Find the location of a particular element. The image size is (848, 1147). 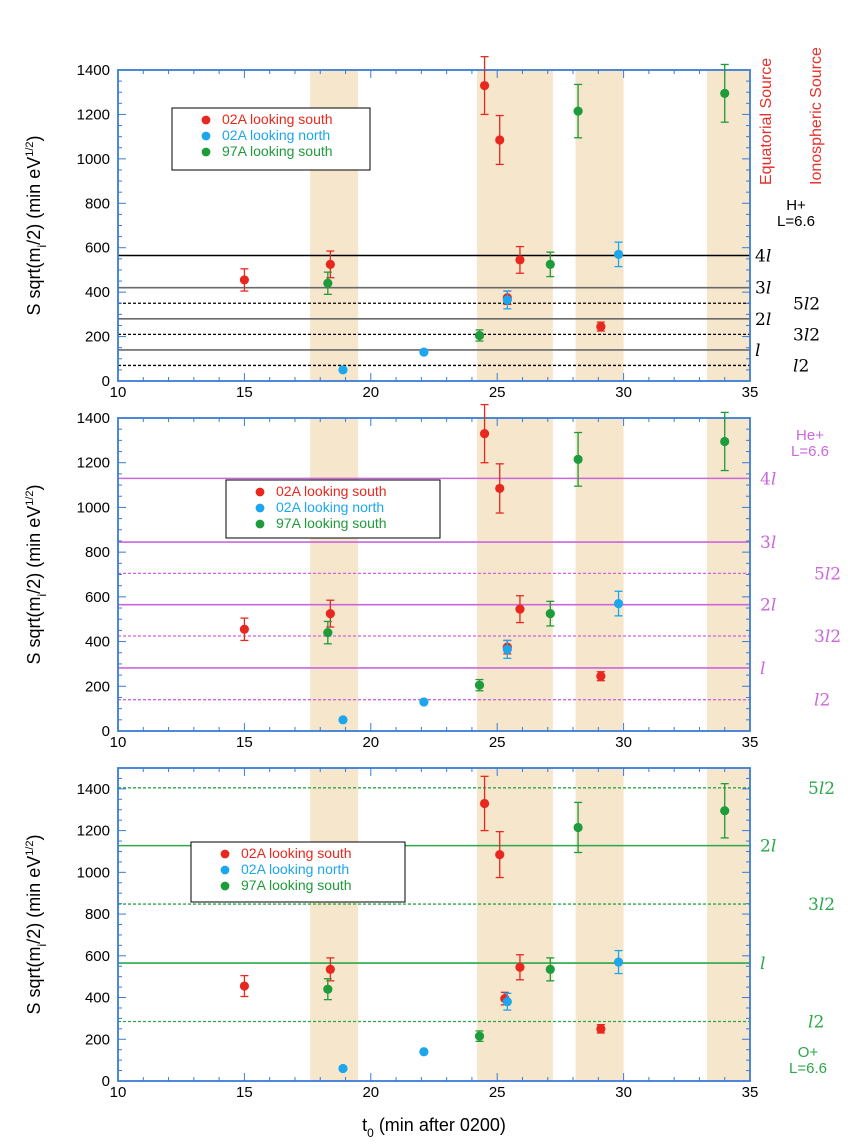

ref-multiplier: 2 is located at coordinates (765, 606).